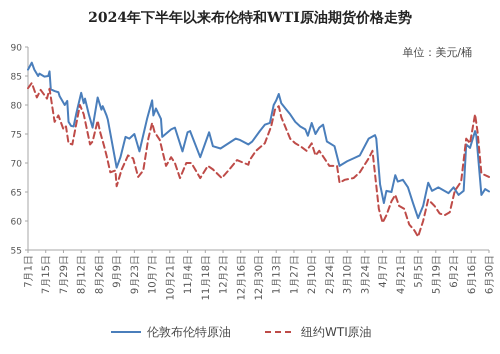  Describe the element at coordinates (242, 277) in the screenshot. I see `x-tick-label: 12月16日` at that location.